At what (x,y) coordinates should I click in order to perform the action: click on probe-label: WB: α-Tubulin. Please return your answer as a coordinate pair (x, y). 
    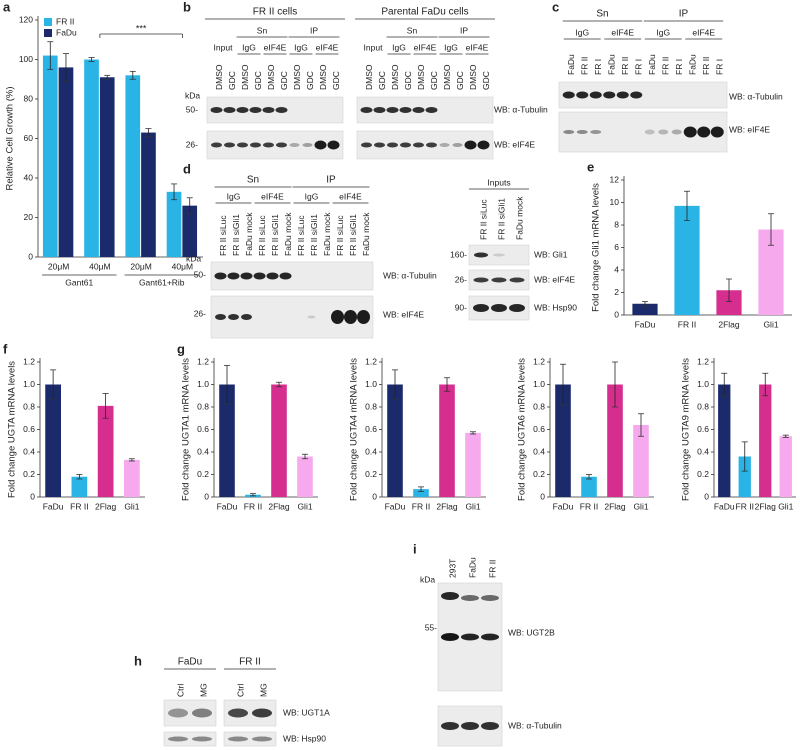
    Looking at the image, I should click on (535, 725).